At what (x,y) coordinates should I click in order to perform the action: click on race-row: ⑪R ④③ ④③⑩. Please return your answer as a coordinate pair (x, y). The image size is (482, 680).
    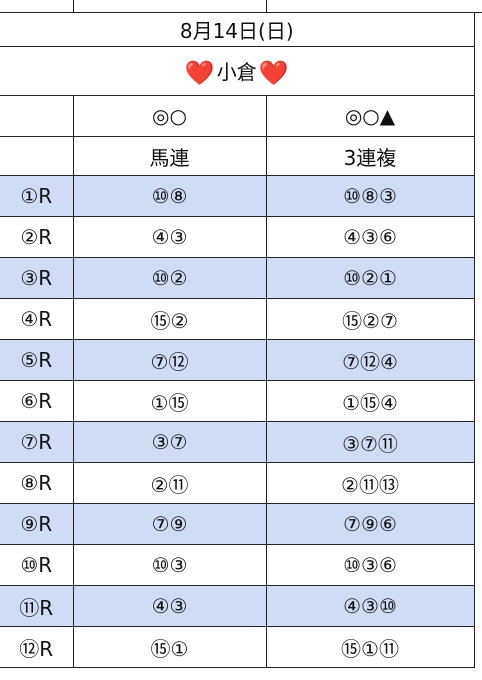
    Looking at the image, I should click on (237, 606).